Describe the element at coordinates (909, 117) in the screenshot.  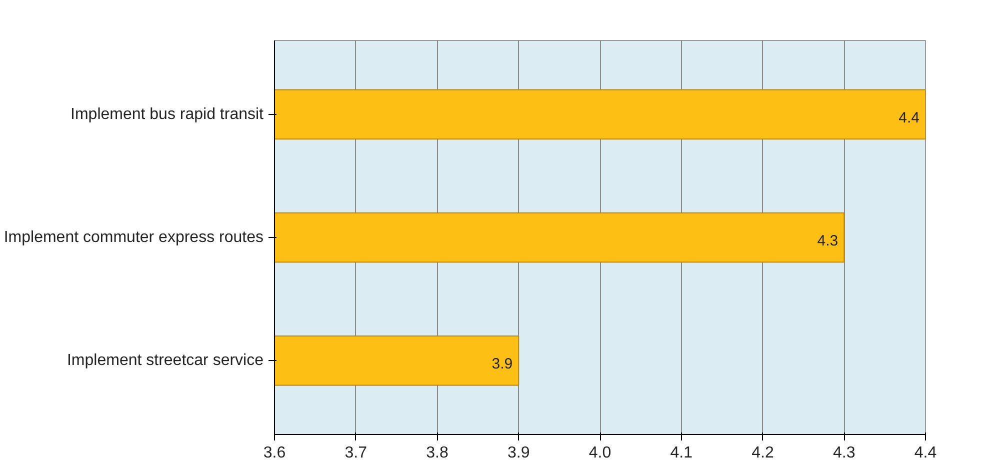
I see `data-label: 4.4` at that location.